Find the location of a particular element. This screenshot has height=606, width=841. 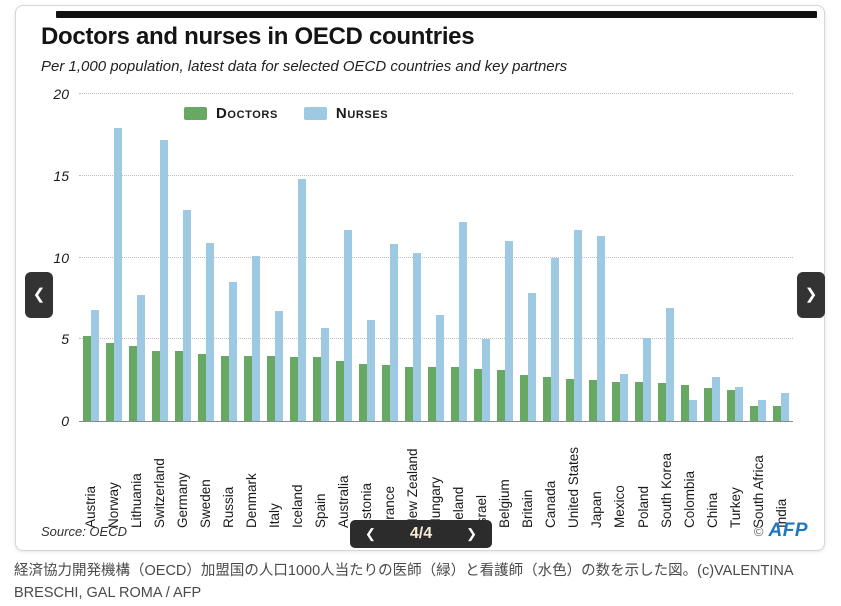

x-label-cell: Australia is located at coordinates (343, 475).